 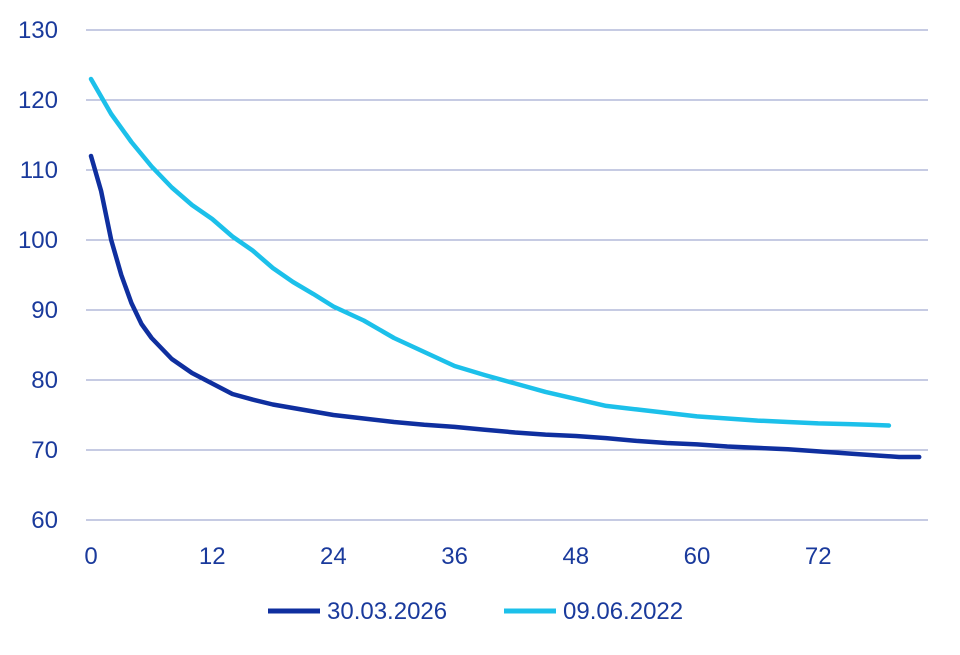 I want to click on y-tick-label-90: 90, so click(x=44, y=310).